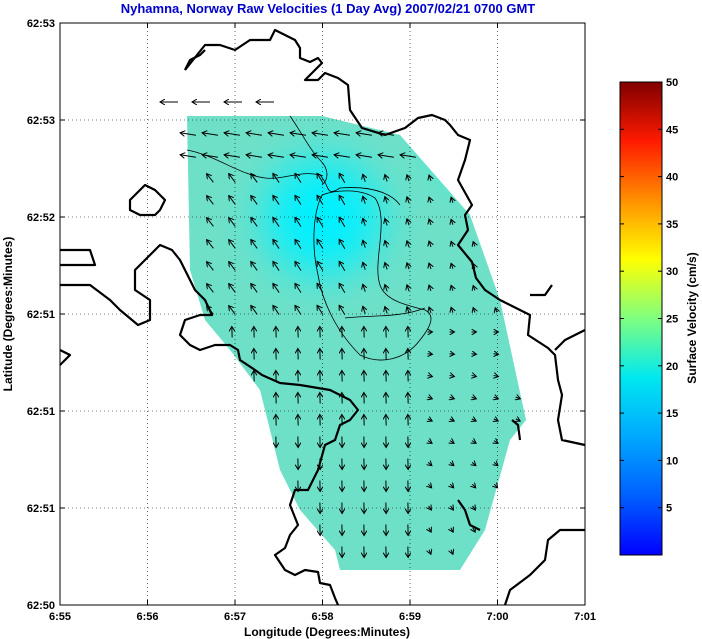  I want to click on y-tick-label: 62:50, so click(41, 606).